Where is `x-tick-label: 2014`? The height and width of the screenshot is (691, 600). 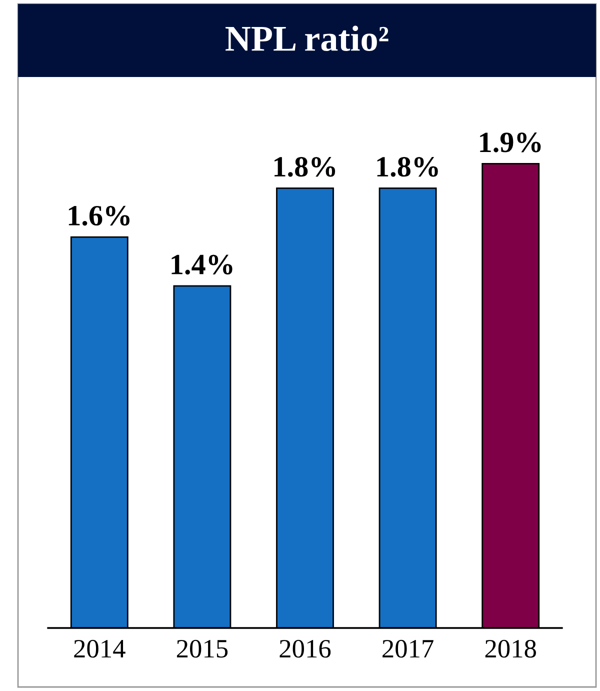
x-tick-label: 2014 is located at coordinates (100, 649).